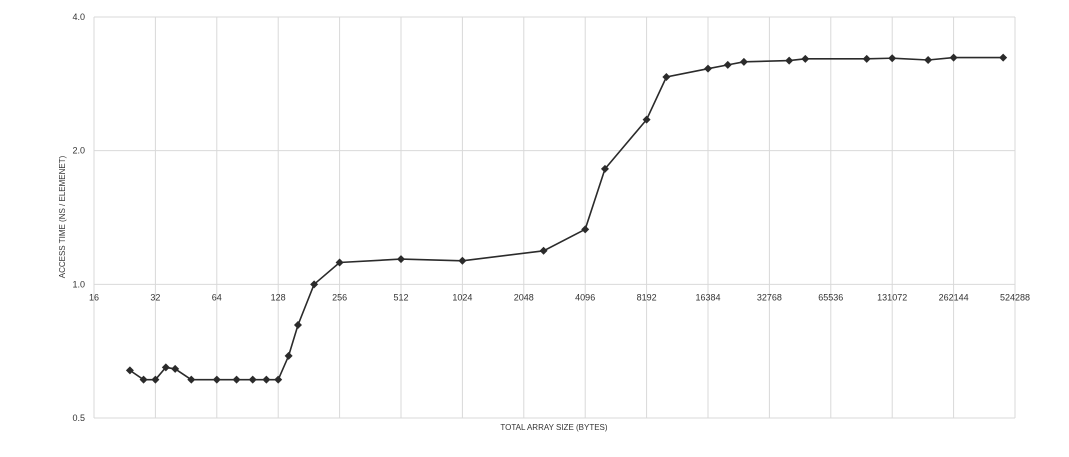  Describe the element at coordinates (707, 297) in the screenshot. I see `x-tick-label: 16384` at that location.